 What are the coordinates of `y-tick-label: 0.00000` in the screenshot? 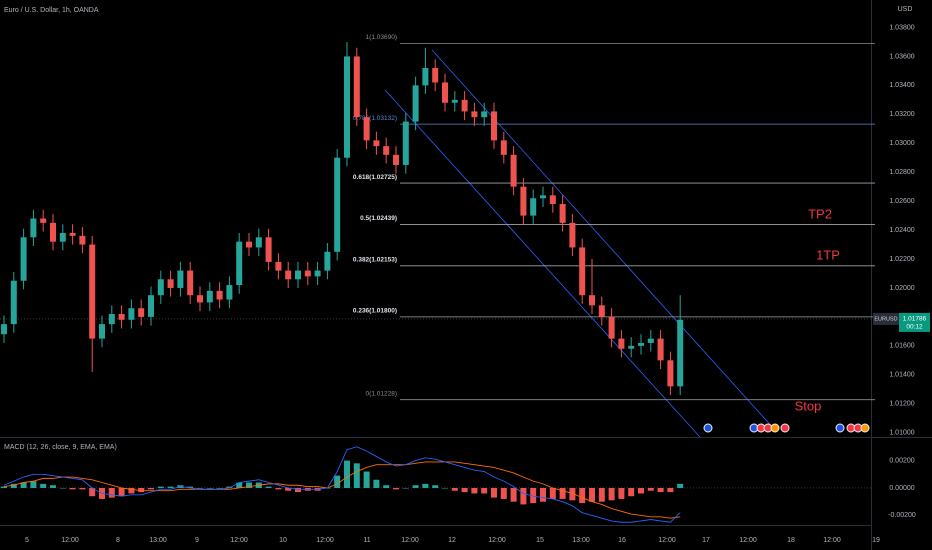 It's located at (901, 488).